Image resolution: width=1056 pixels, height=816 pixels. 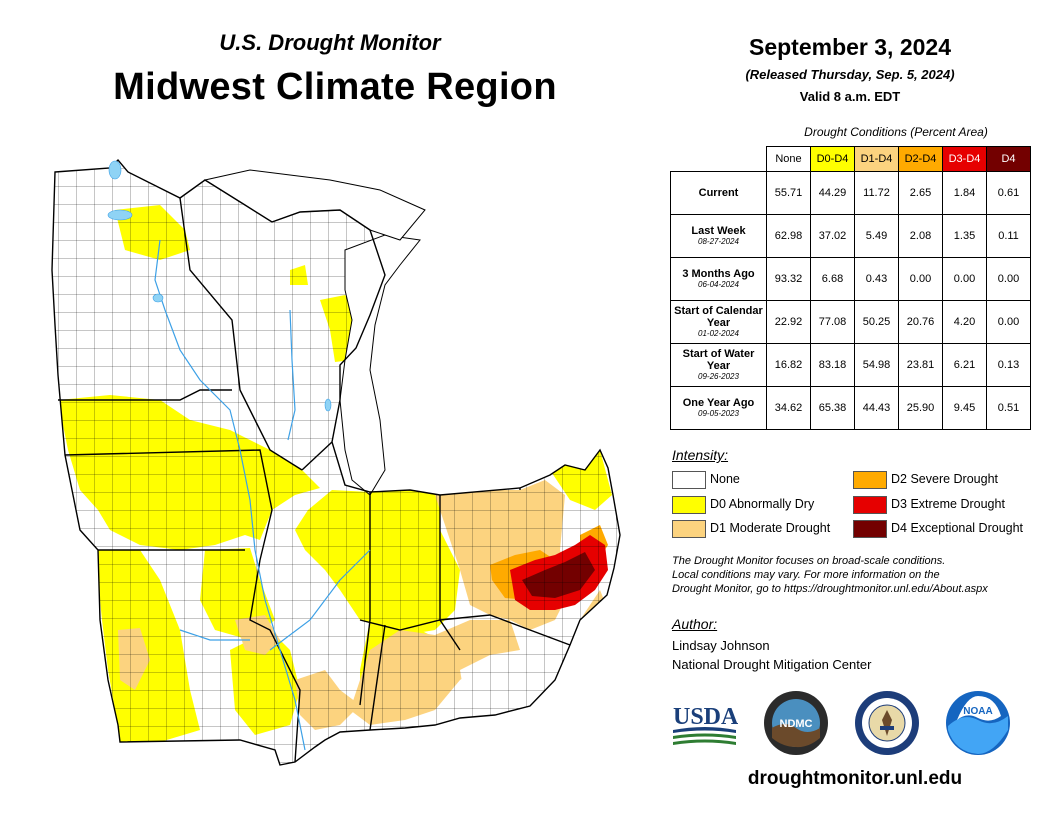 I want to click on release-date: (Released Thursday, Sep. 5, 2024), so click(x=850, y=74).